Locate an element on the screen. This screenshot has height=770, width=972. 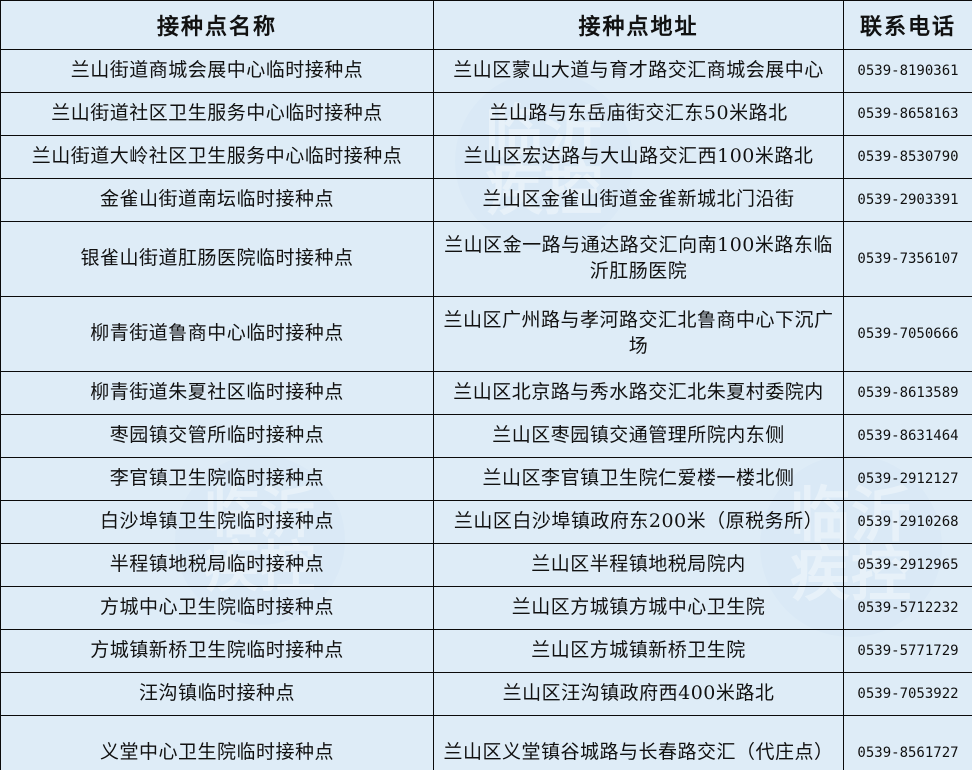
cell-contact-phone: 0539-5771729 is located at coordinates (907, 651).